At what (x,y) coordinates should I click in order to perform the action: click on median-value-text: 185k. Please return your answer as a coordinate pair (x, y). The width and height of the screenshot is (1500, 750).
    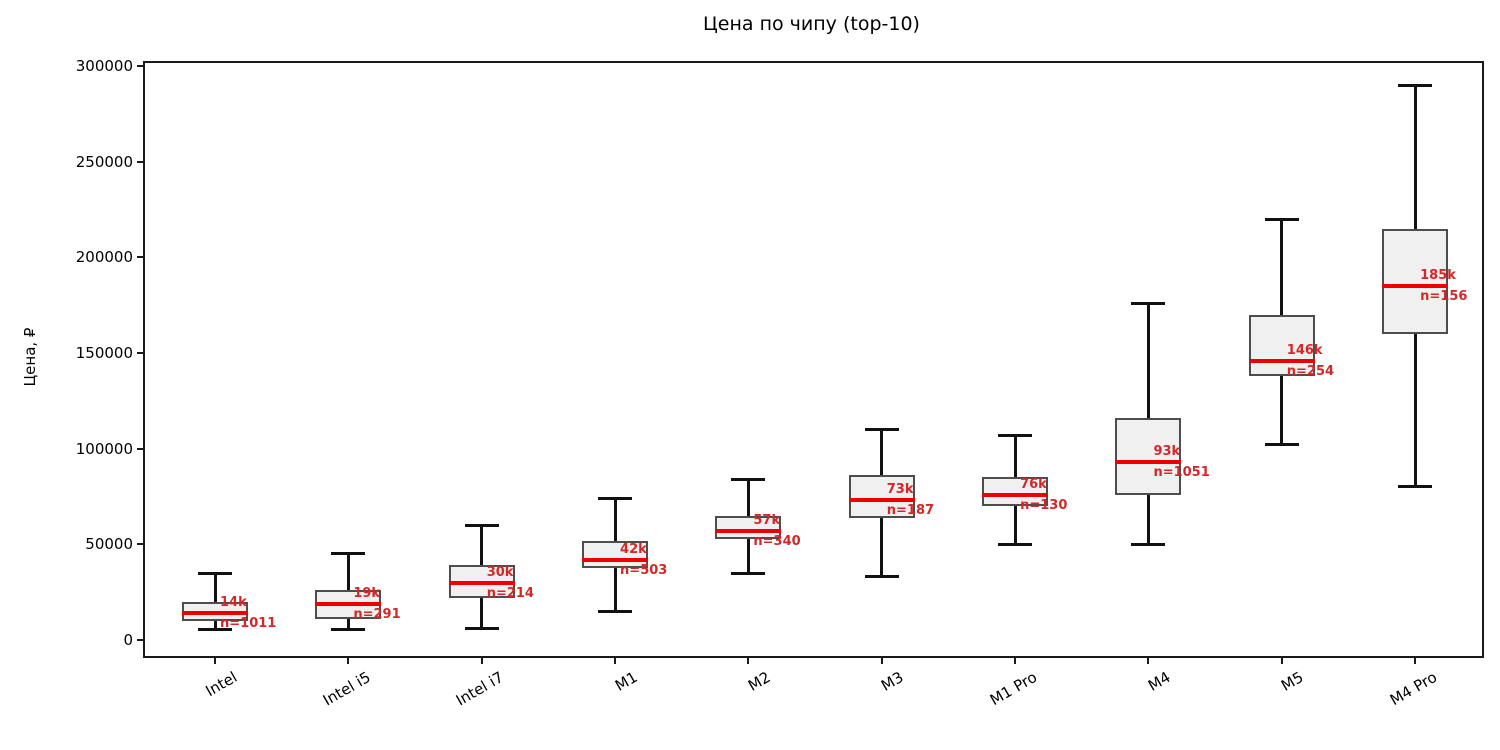
    Looking at the image, I should click on (1438, 276).